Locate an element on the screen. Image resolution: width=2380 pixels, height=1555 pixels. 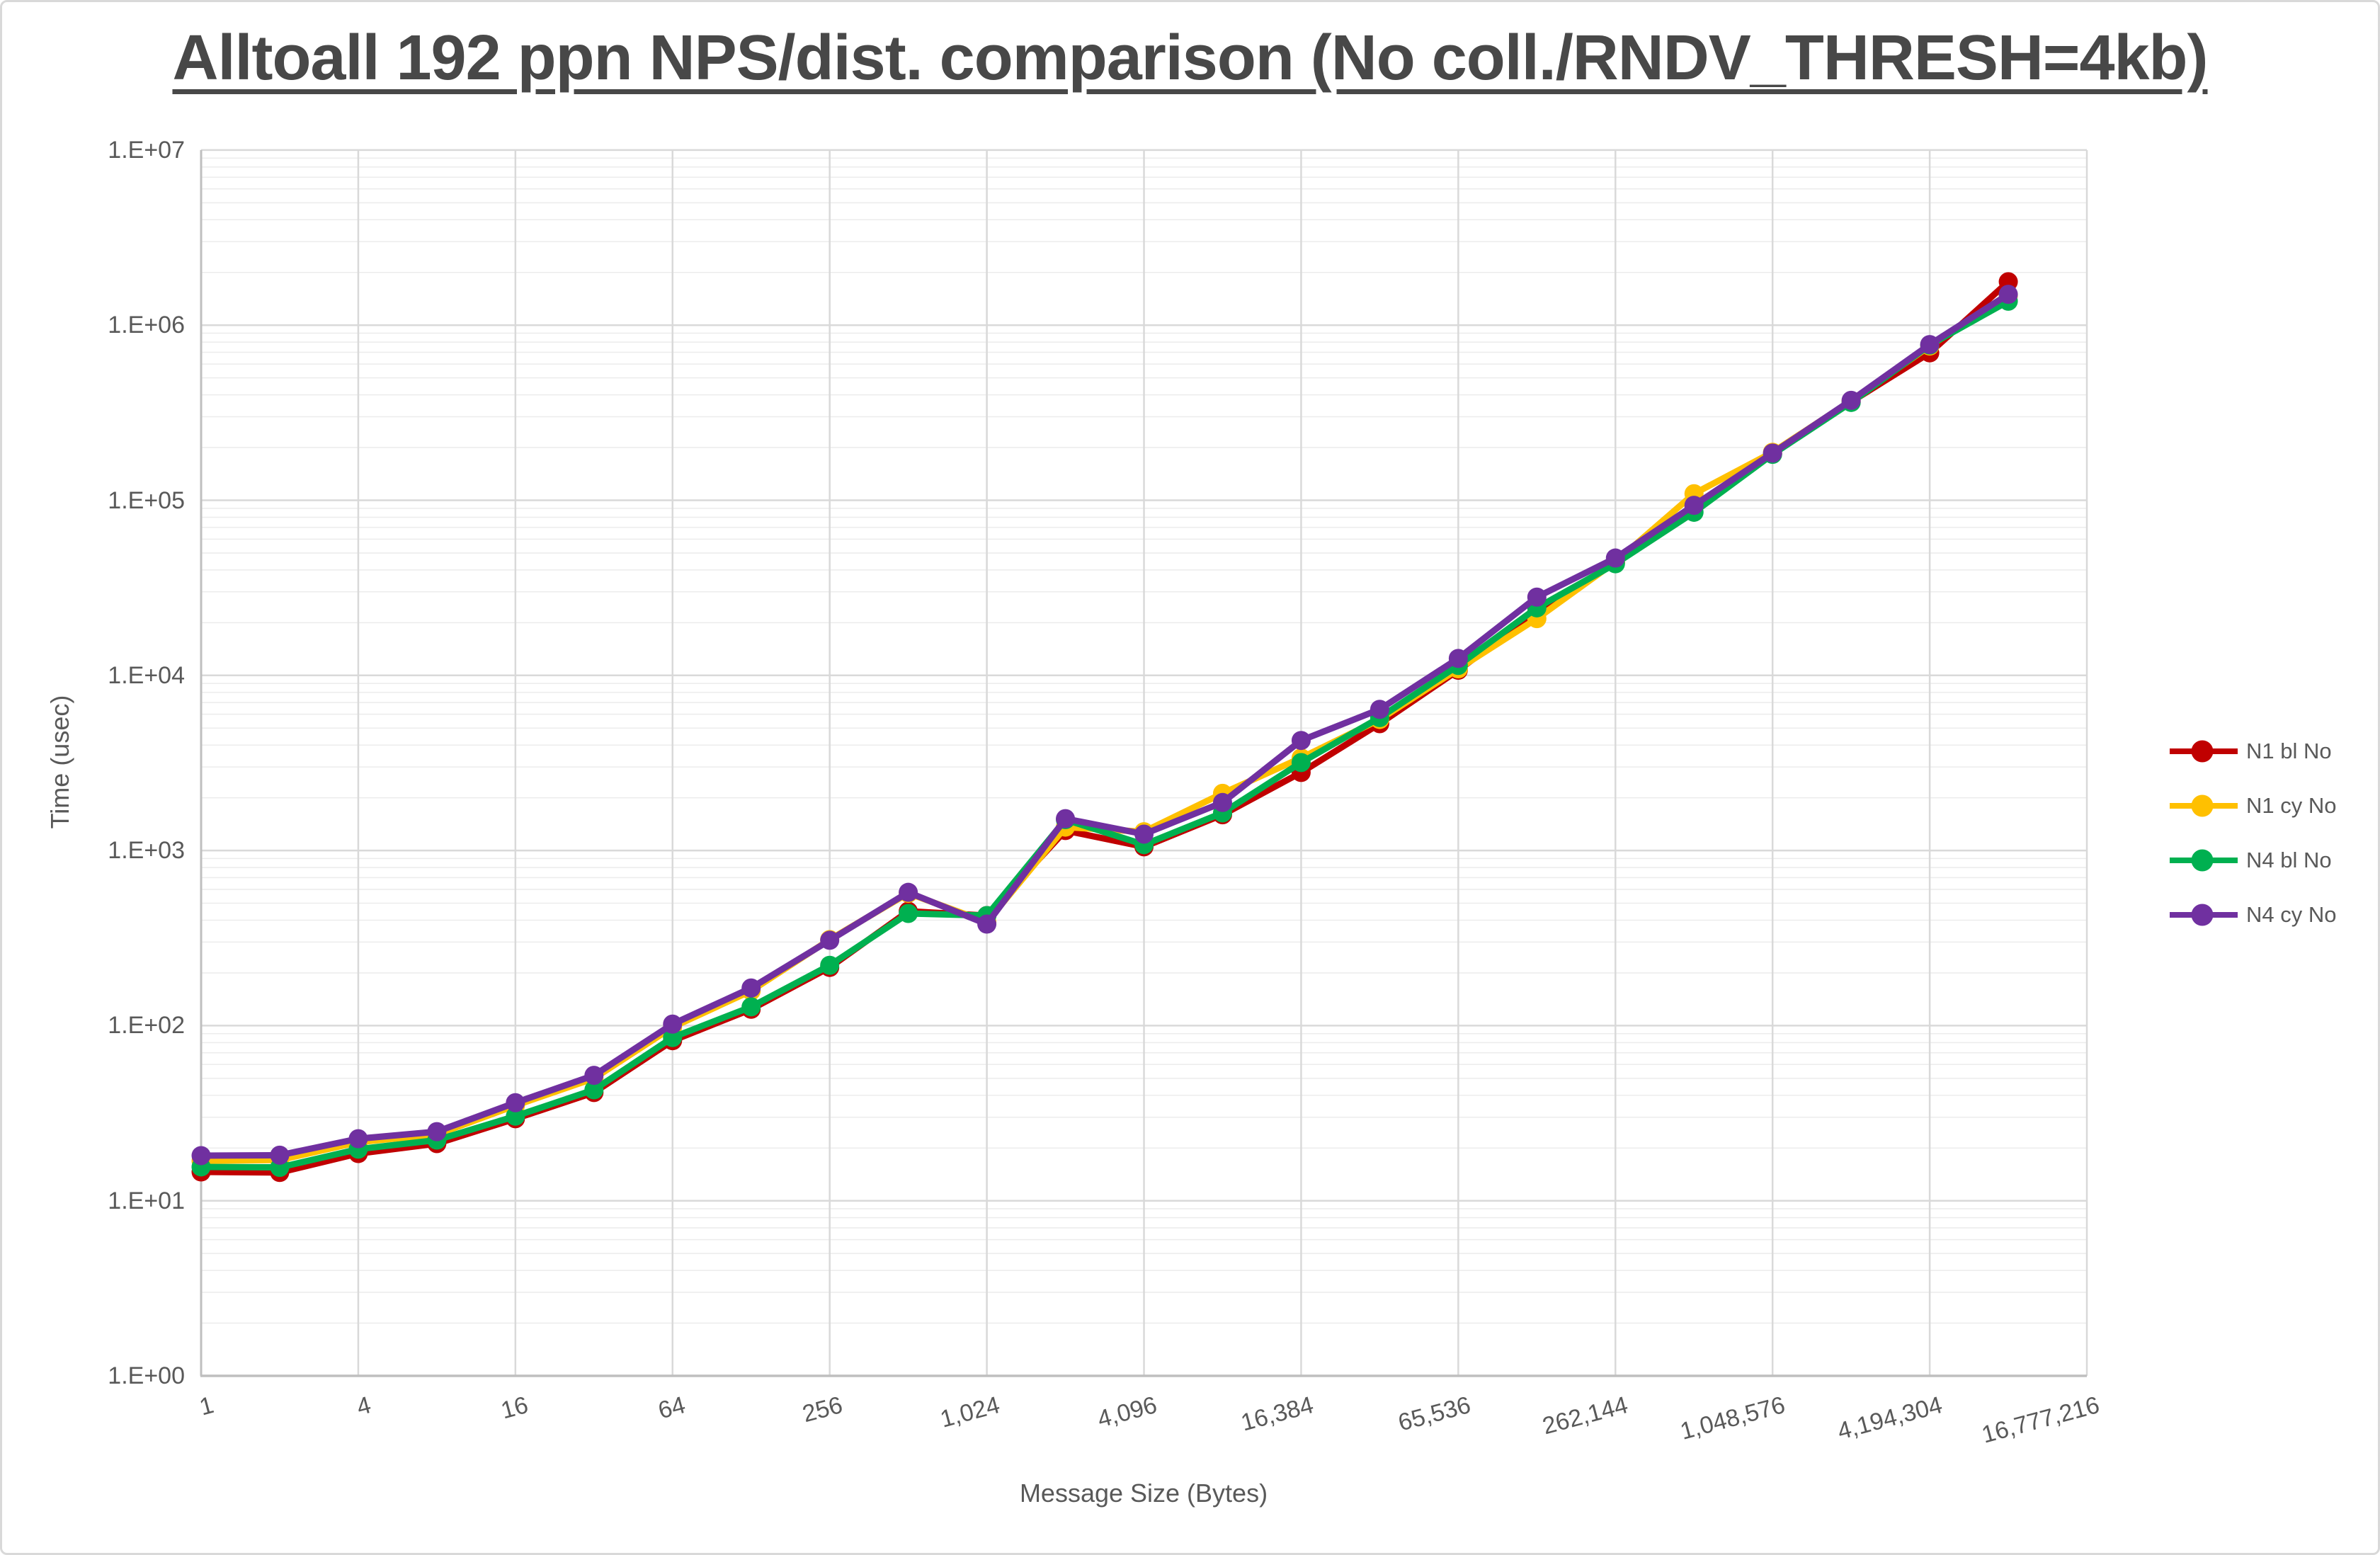
legend-item-N4-cy-No: N4 cy No is located at coordinates (2252, 915).